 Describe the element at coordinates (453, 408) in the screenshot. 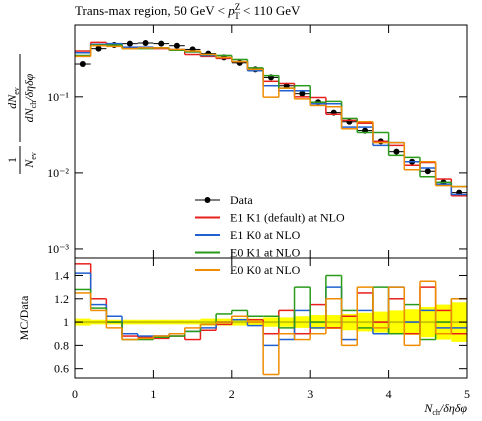

I see `x-label-part: /δηδφ` at that location.